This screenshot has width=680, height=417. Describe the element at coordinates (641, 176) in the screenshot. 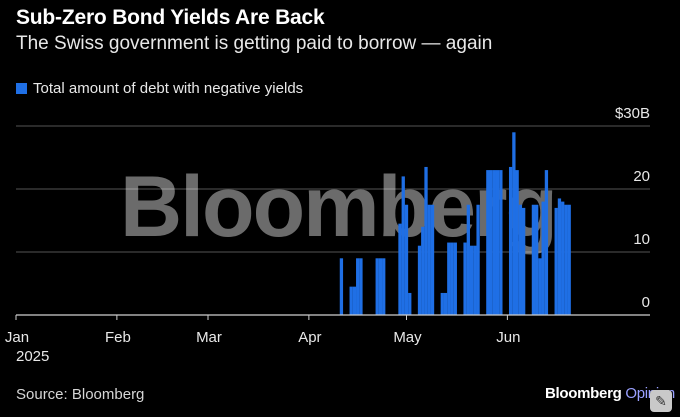

I see `y-tick-label: 20` at that location.